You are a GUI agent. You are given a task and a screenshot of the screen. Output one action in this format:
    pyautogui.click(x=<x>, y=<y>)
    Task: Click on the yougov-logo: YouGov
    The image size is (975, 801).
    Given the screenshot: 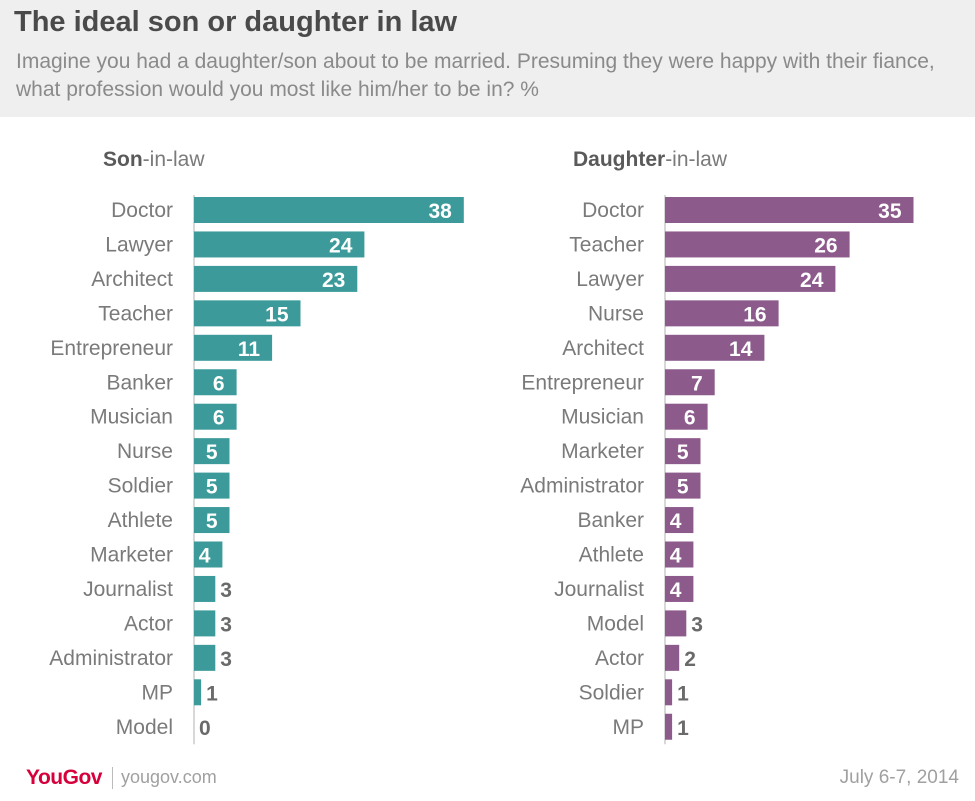 What is the action you would take?
    pyautogui.click(x=64, y=777)
    